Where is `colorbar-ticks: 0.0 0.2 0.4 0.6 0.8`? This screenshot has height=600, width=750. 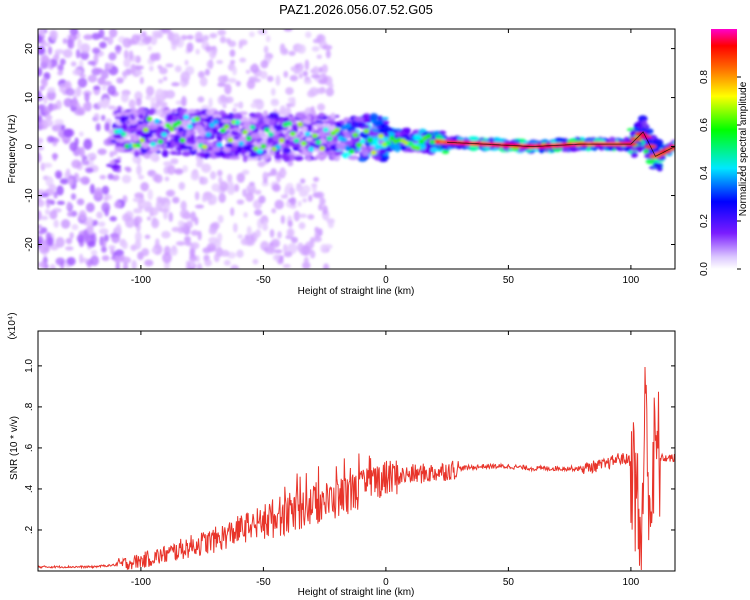 colorbar-ticks: 0.0 0.2 0.4 0.6 0.8 is located at coordinates (720, 173).